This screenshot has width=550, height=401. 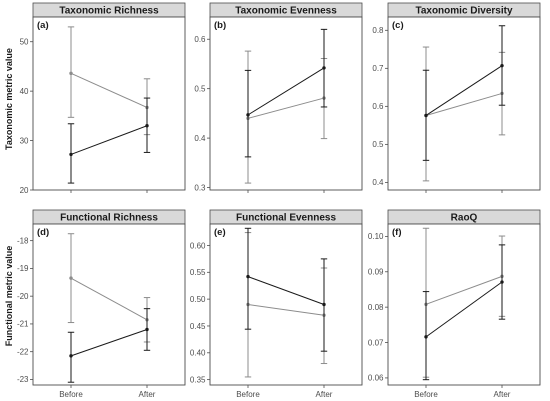 I want to click on y-tick-label: 20, so click(x=24, y=190).